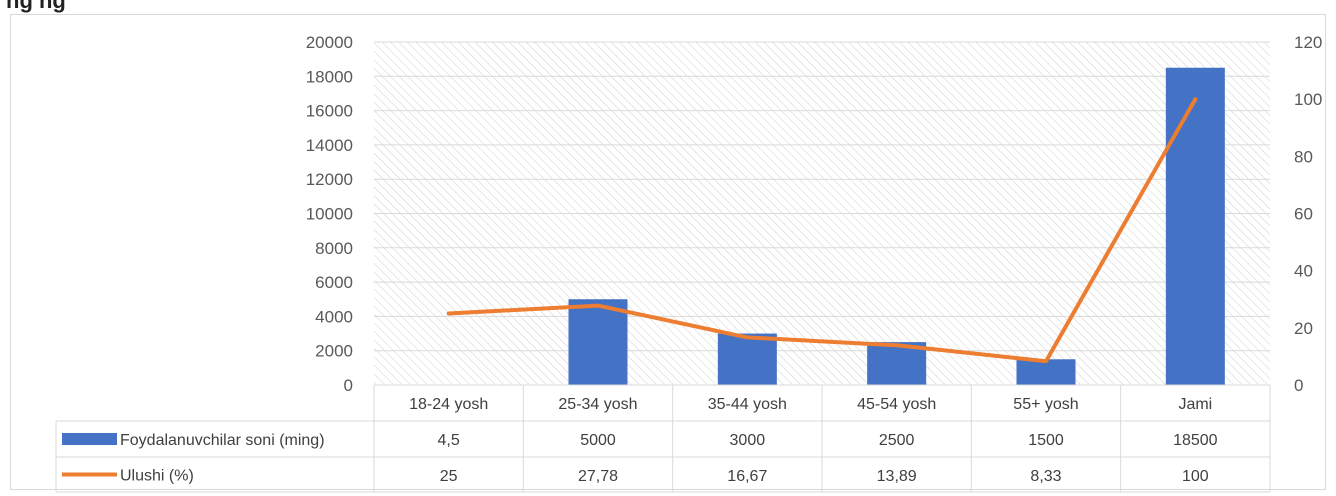 This screenshot has width=1336, height=496. Describe the element at coordinates (896, 404) in the screenshot. I see `category-label: 45-54 yosh` at that location.